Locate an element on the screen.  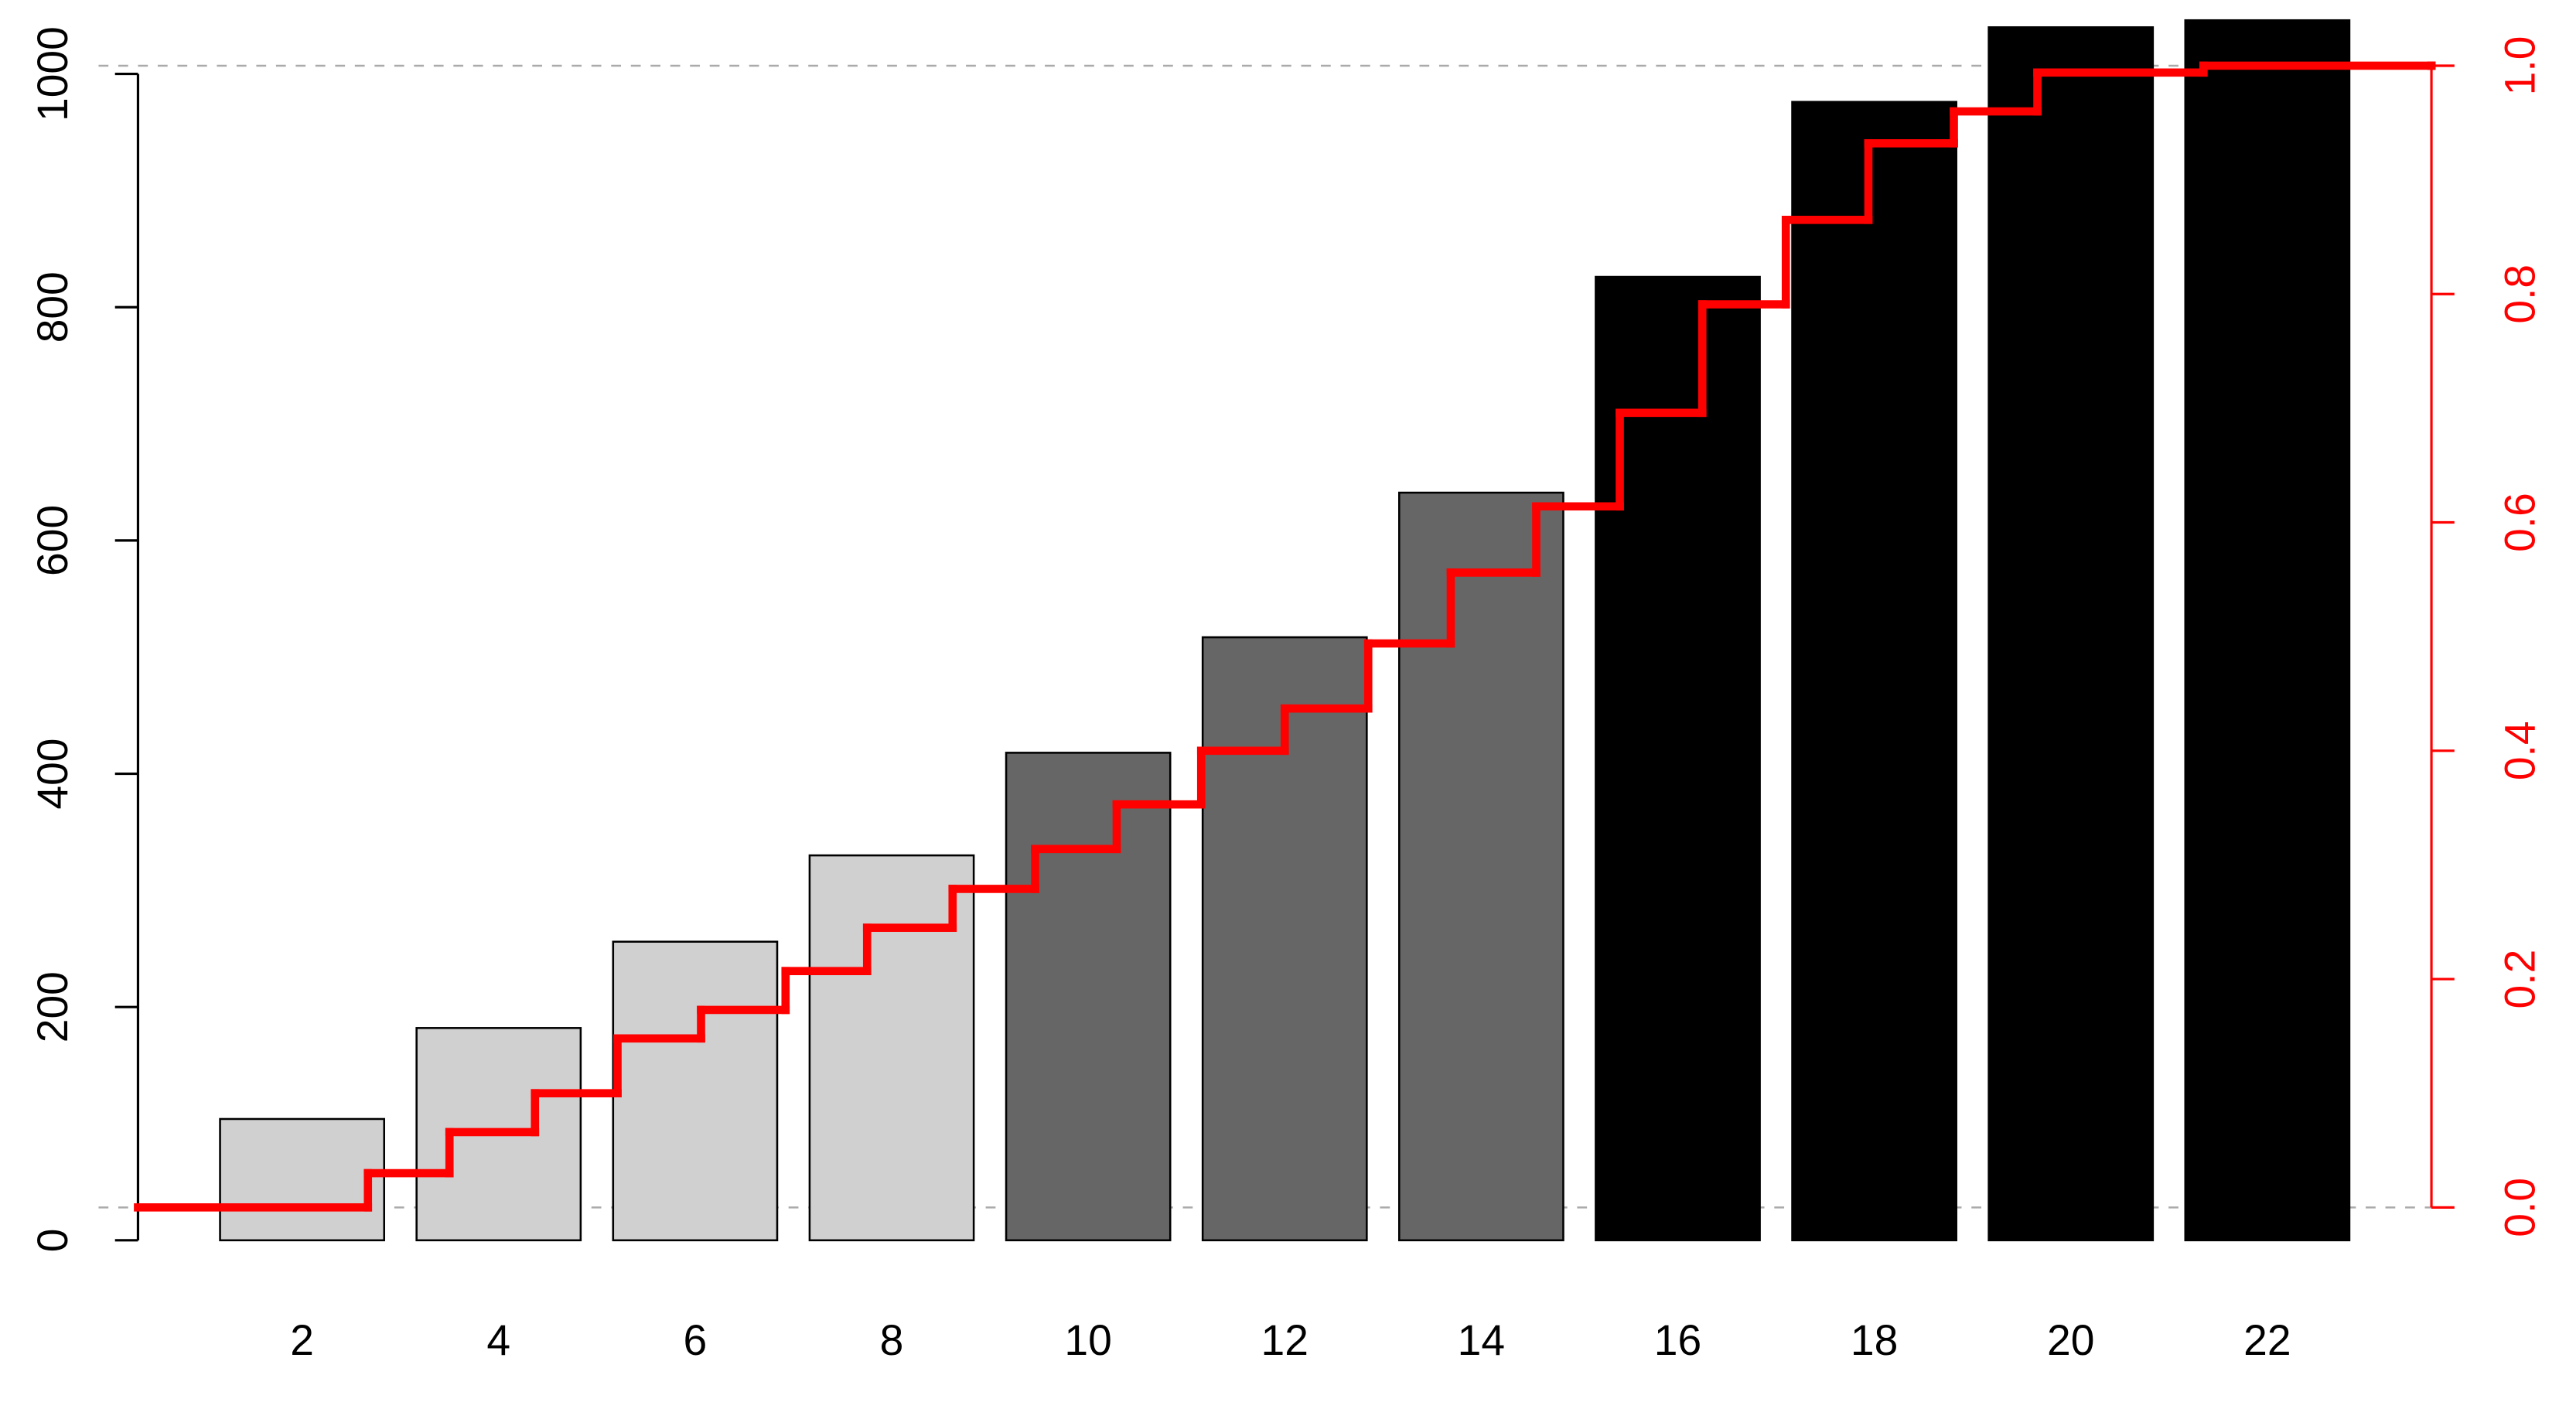
x-tick-label: 16 is located at coordinates (1678, 1340).